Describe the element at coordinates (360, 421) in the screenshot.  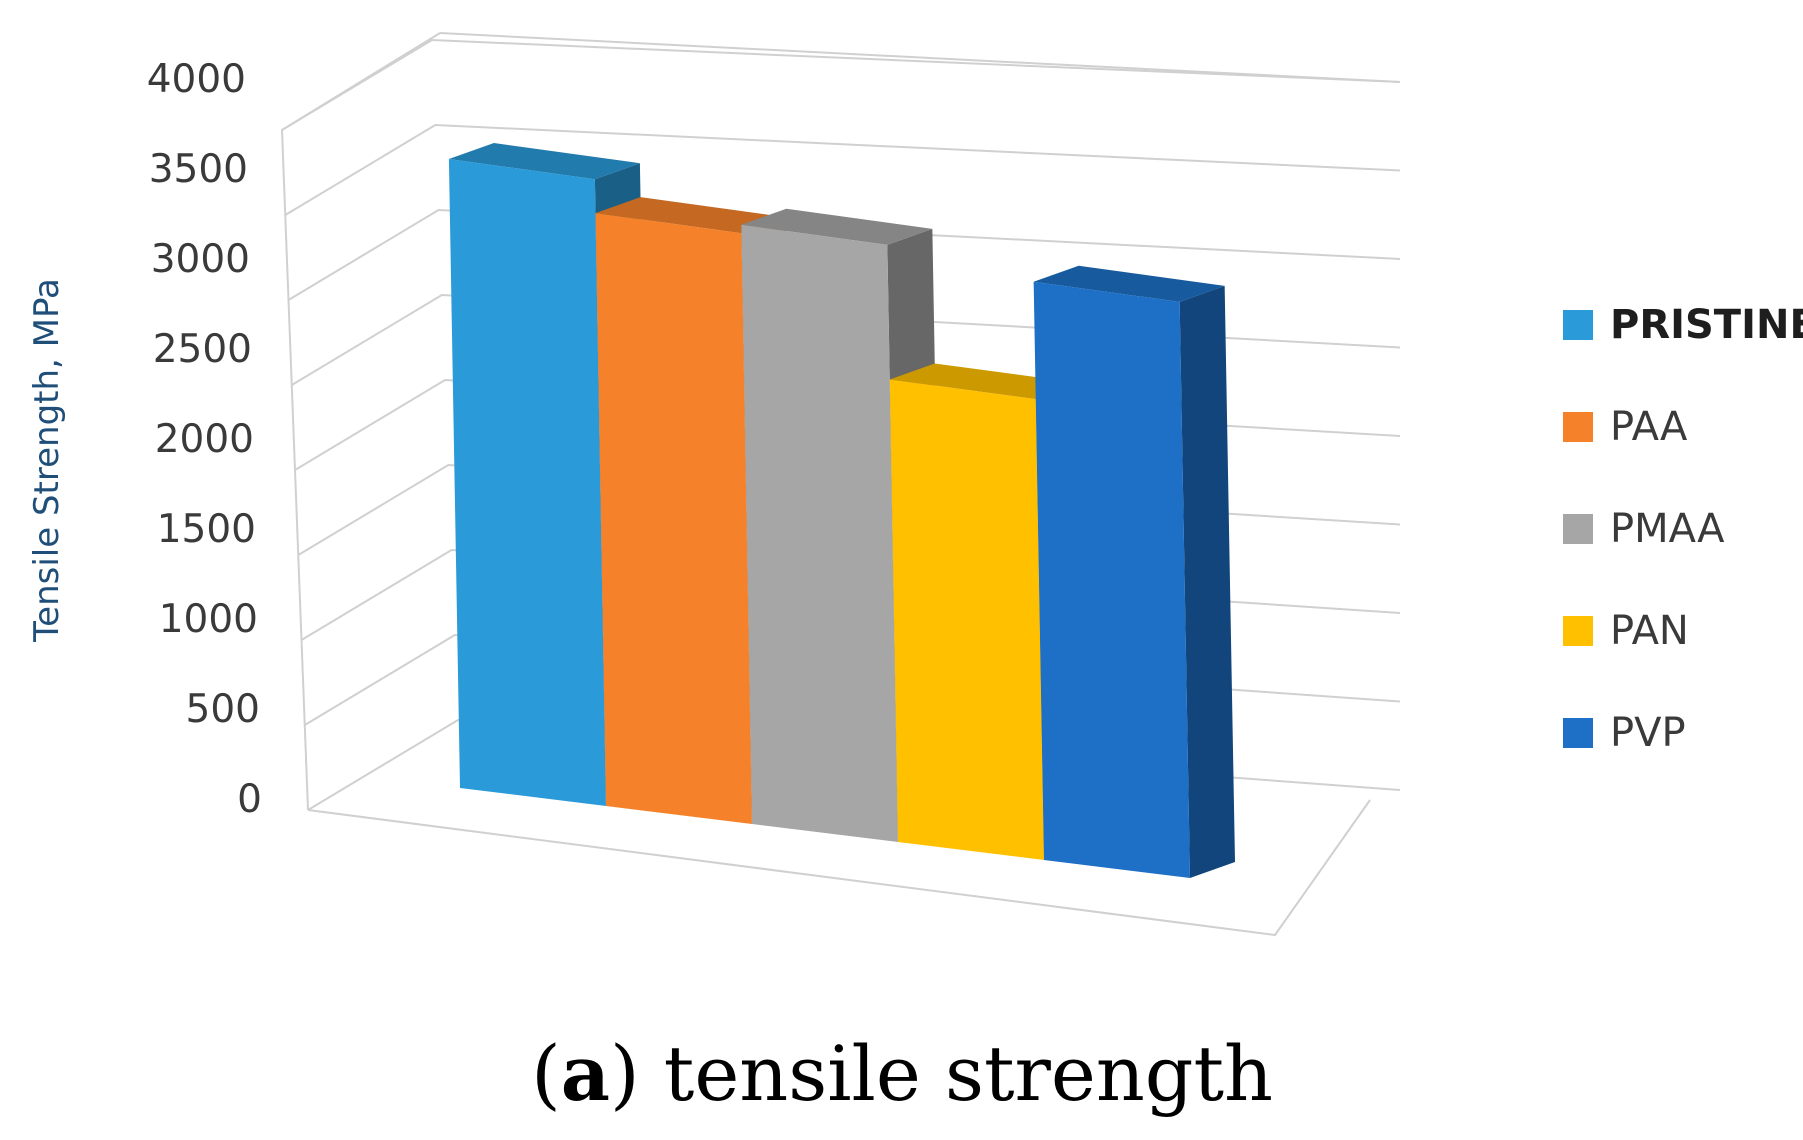
I see `left-wall-edge` at that location.